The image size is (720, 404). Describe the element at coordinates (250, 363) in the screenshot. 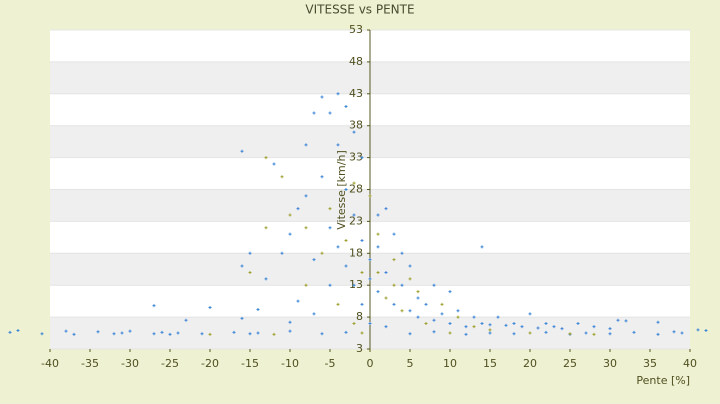

I see `x-tick-label: -15` at that location.